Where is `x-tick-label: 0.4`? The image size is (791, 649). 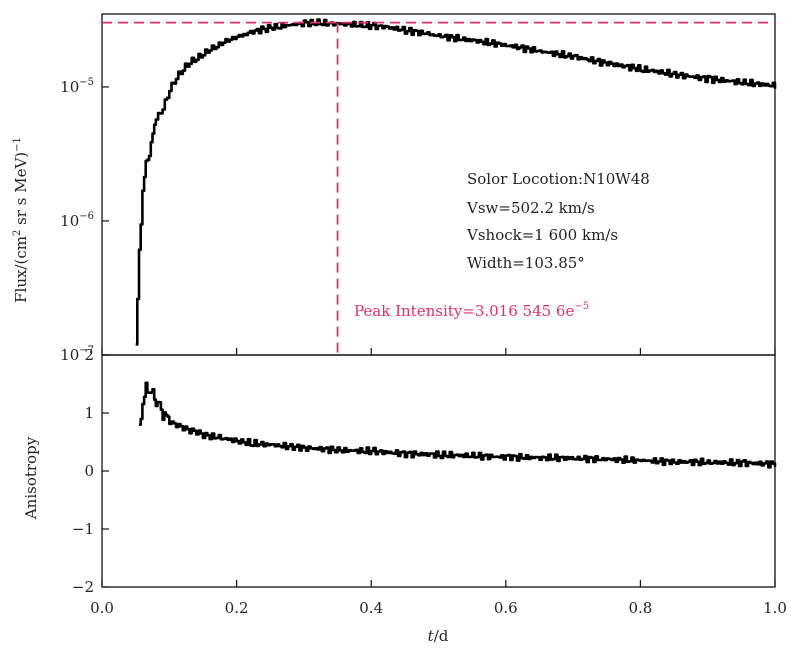
x-tick-label: 0.4 is located at coordinates (371, 608).